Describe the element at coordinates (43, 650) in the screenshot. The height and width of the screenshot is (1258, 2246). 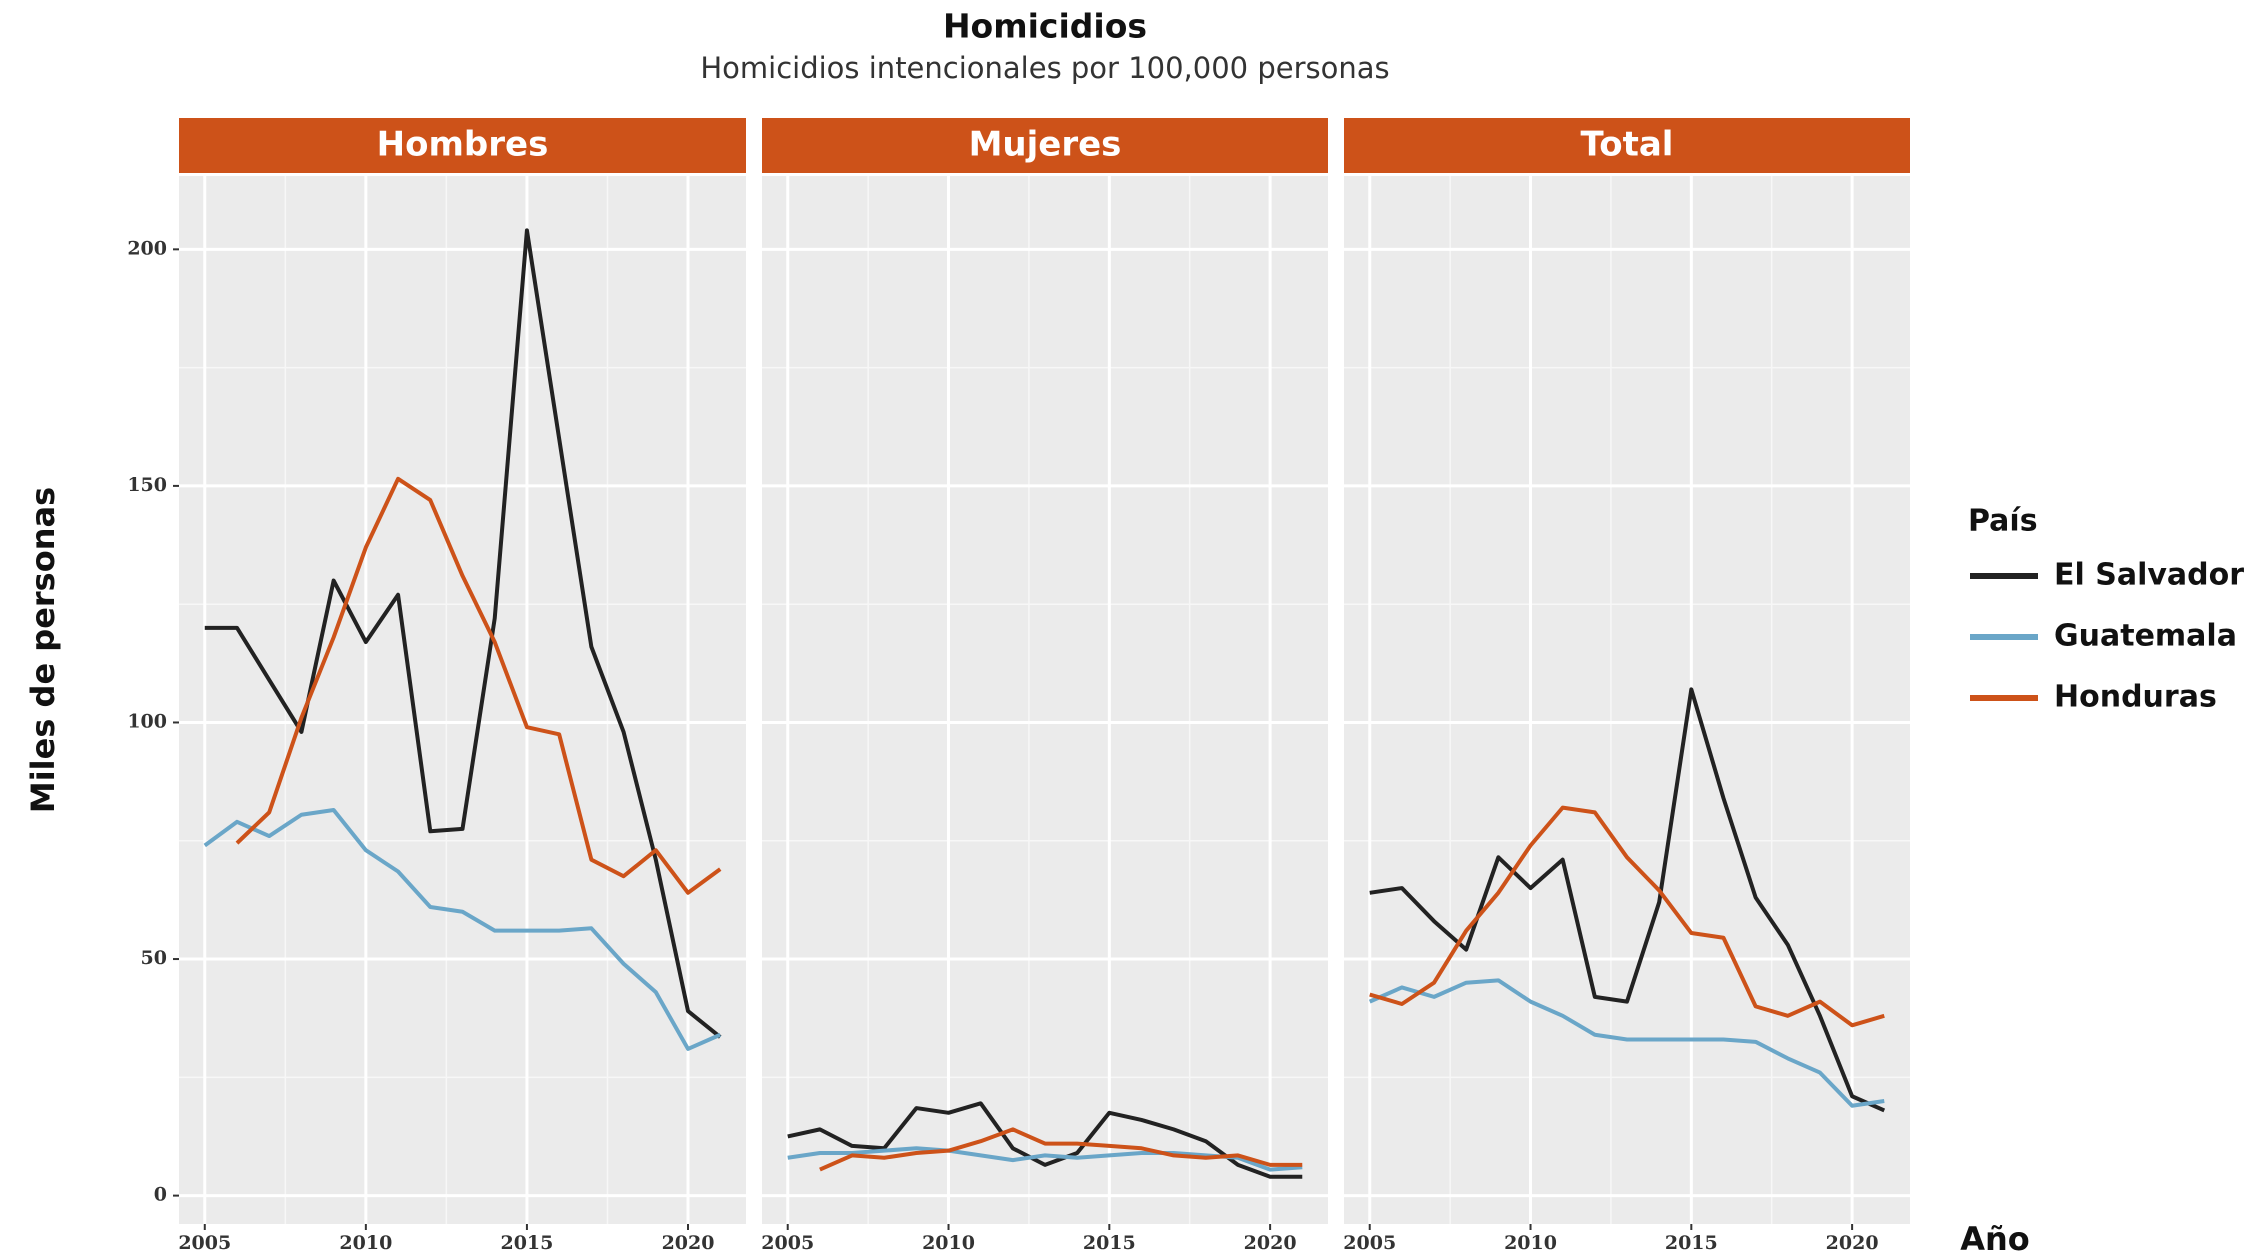
I see `y-axis-label: Miles de personas` at that location.